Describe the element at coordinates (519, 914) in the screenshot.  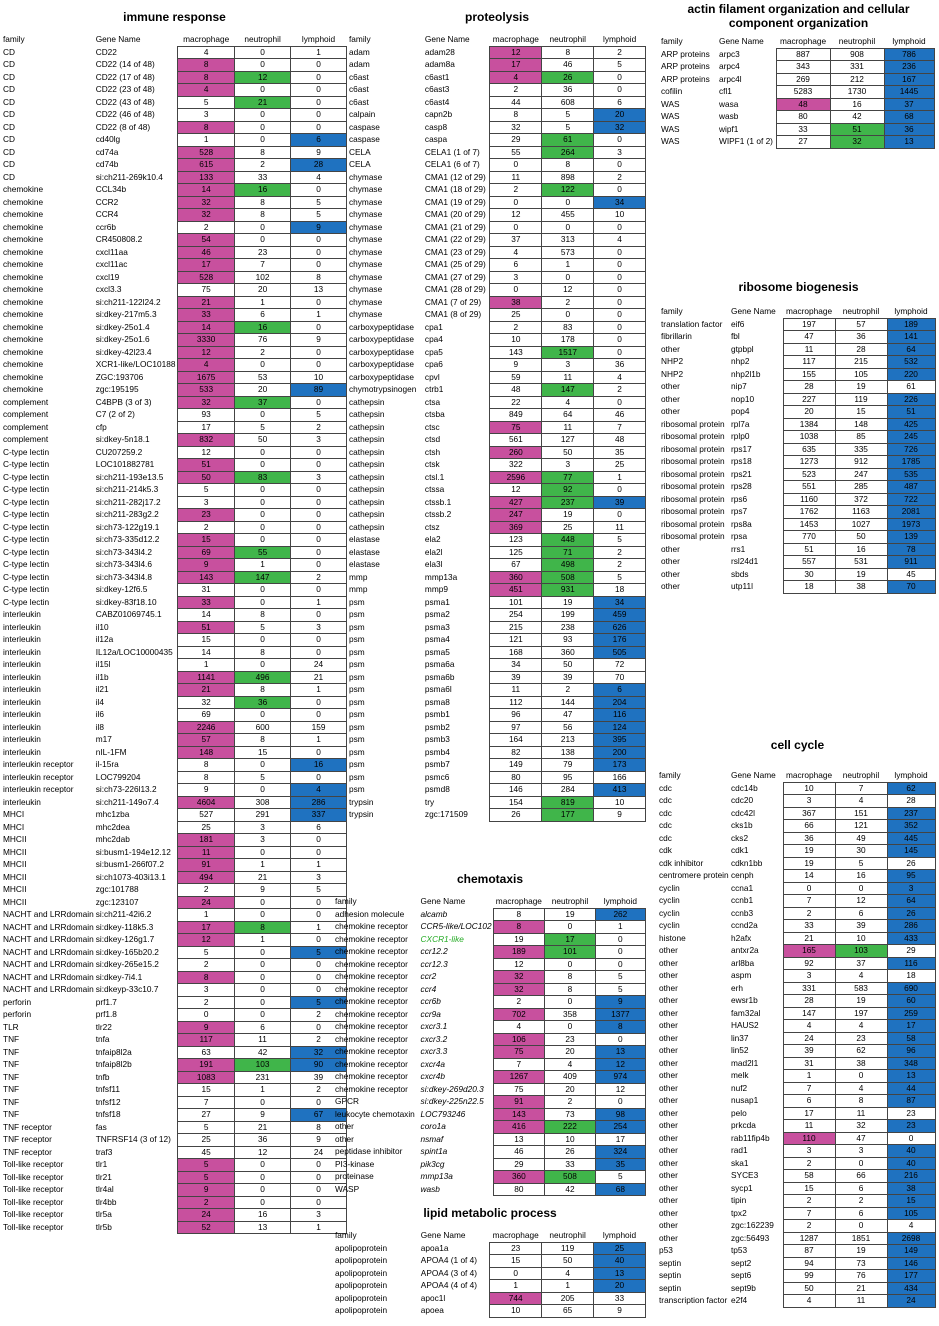
I see `macrophage-cell: 8` at that location.